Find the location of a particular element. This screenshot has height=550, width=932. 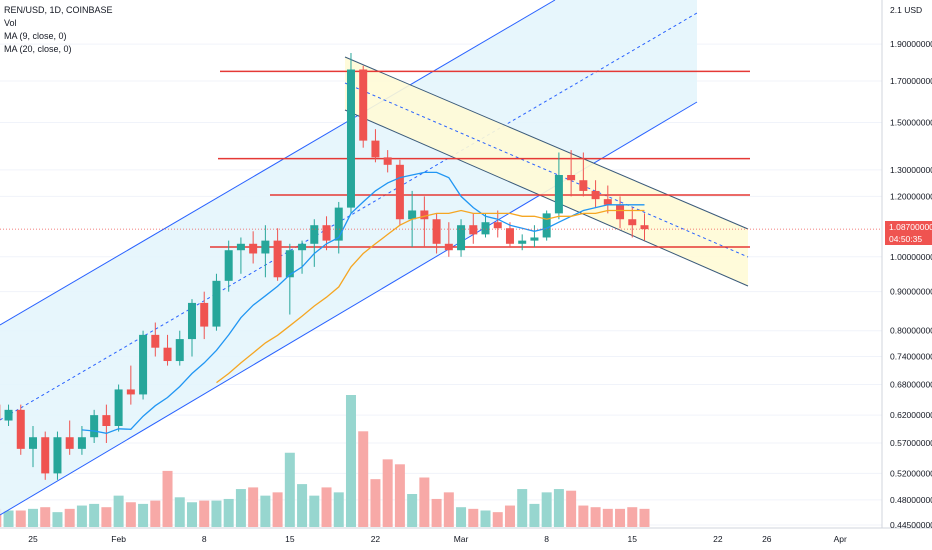

ma20-legend: MA (20, close, 0) is located at coordinates (38, 49).